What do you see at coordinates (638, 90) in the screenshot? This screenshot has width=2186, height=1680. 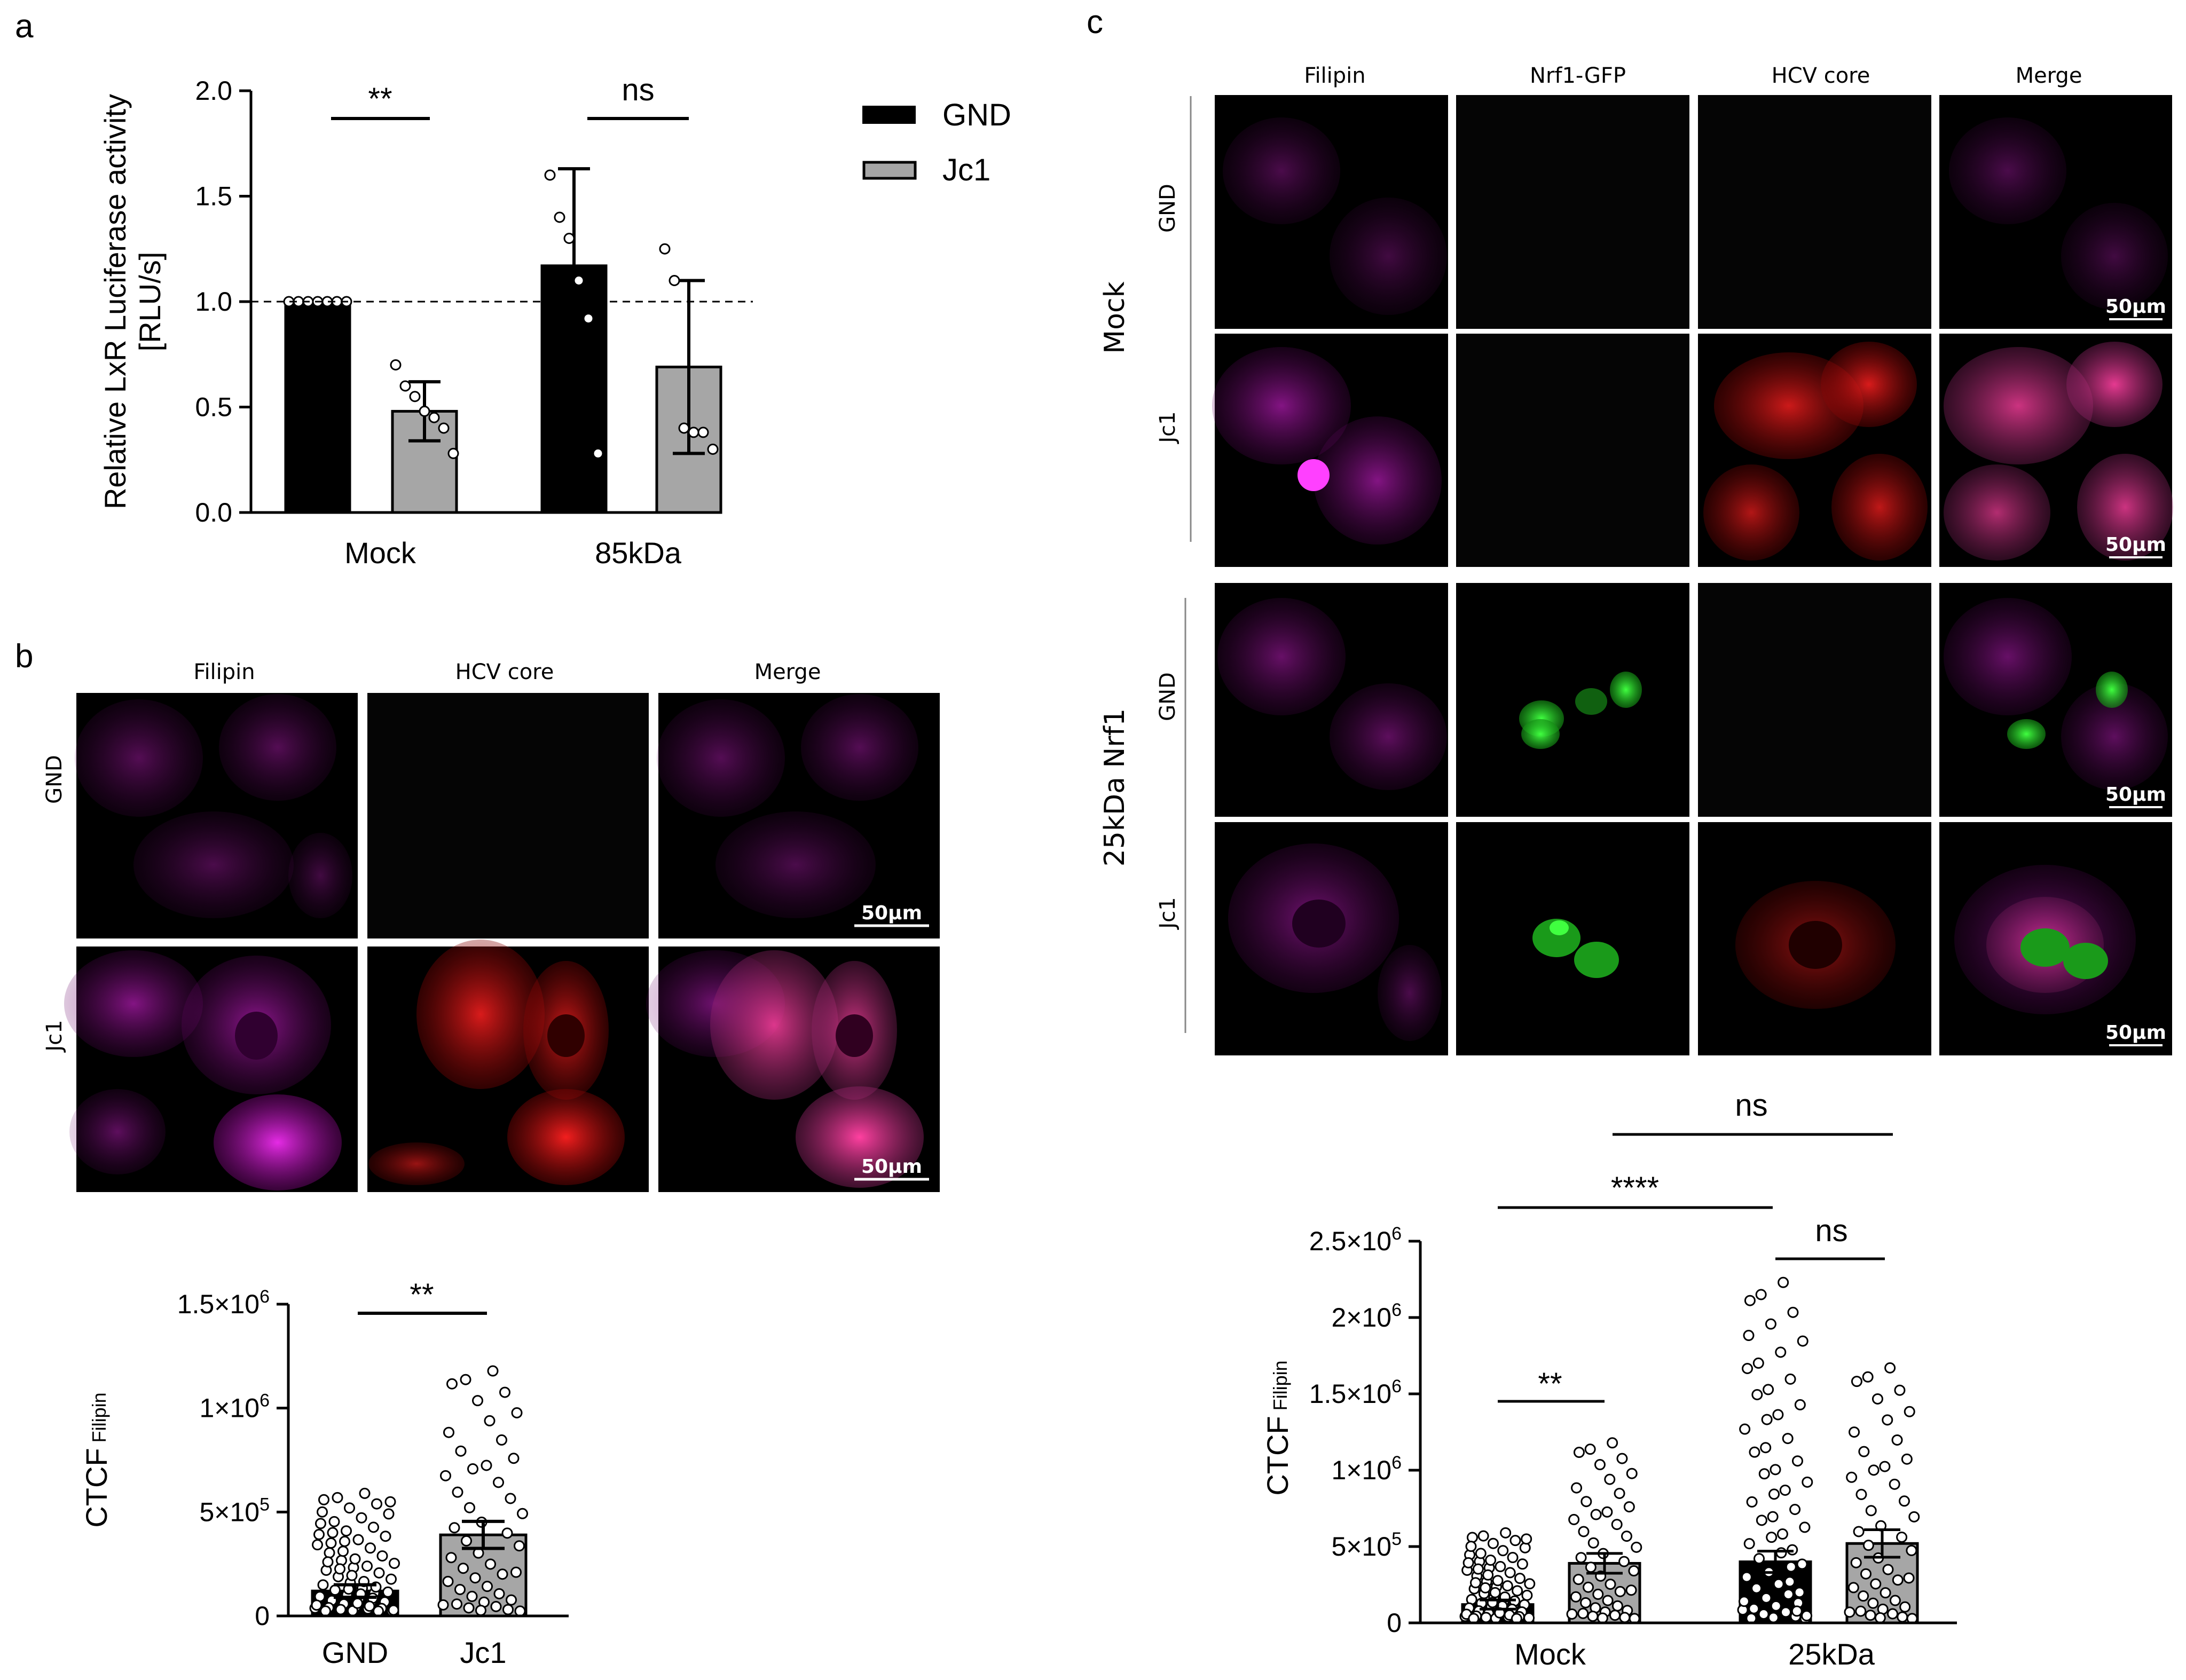 I see `panel-a-sig-label: ns` at bounding box center [638, 90].